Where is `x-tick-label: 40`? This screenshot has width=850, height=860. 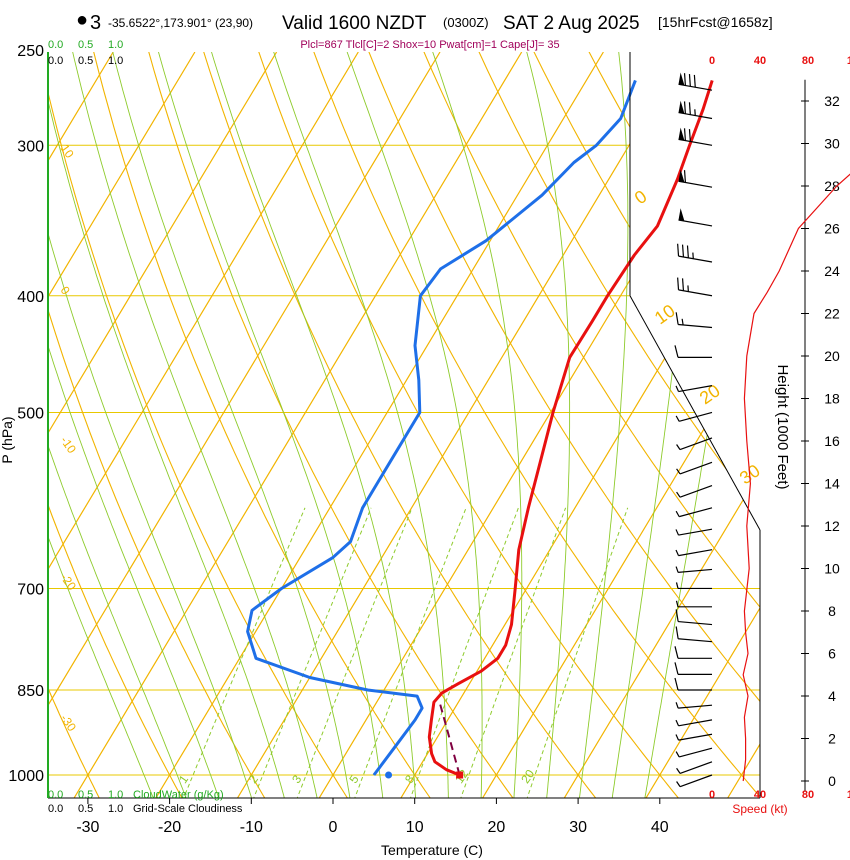 x-tick-label: 40 is located at coordinates (660, 827).